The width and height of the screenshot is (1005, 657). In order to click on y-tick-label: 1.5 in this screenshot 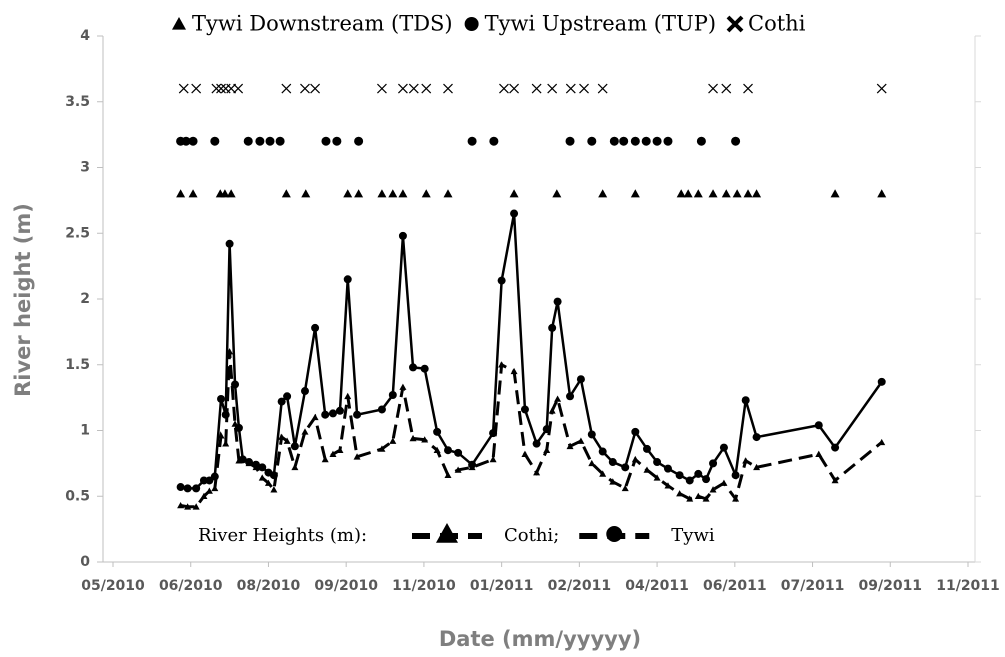, I will do `click(77, 365)`.